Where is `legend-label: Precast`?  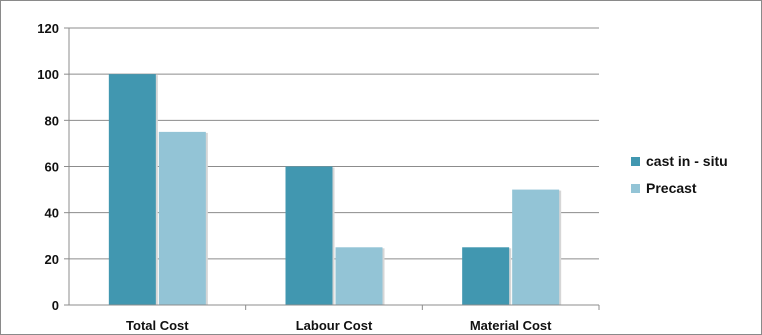
legend-label: Precast is located at coordinates (671, 188).